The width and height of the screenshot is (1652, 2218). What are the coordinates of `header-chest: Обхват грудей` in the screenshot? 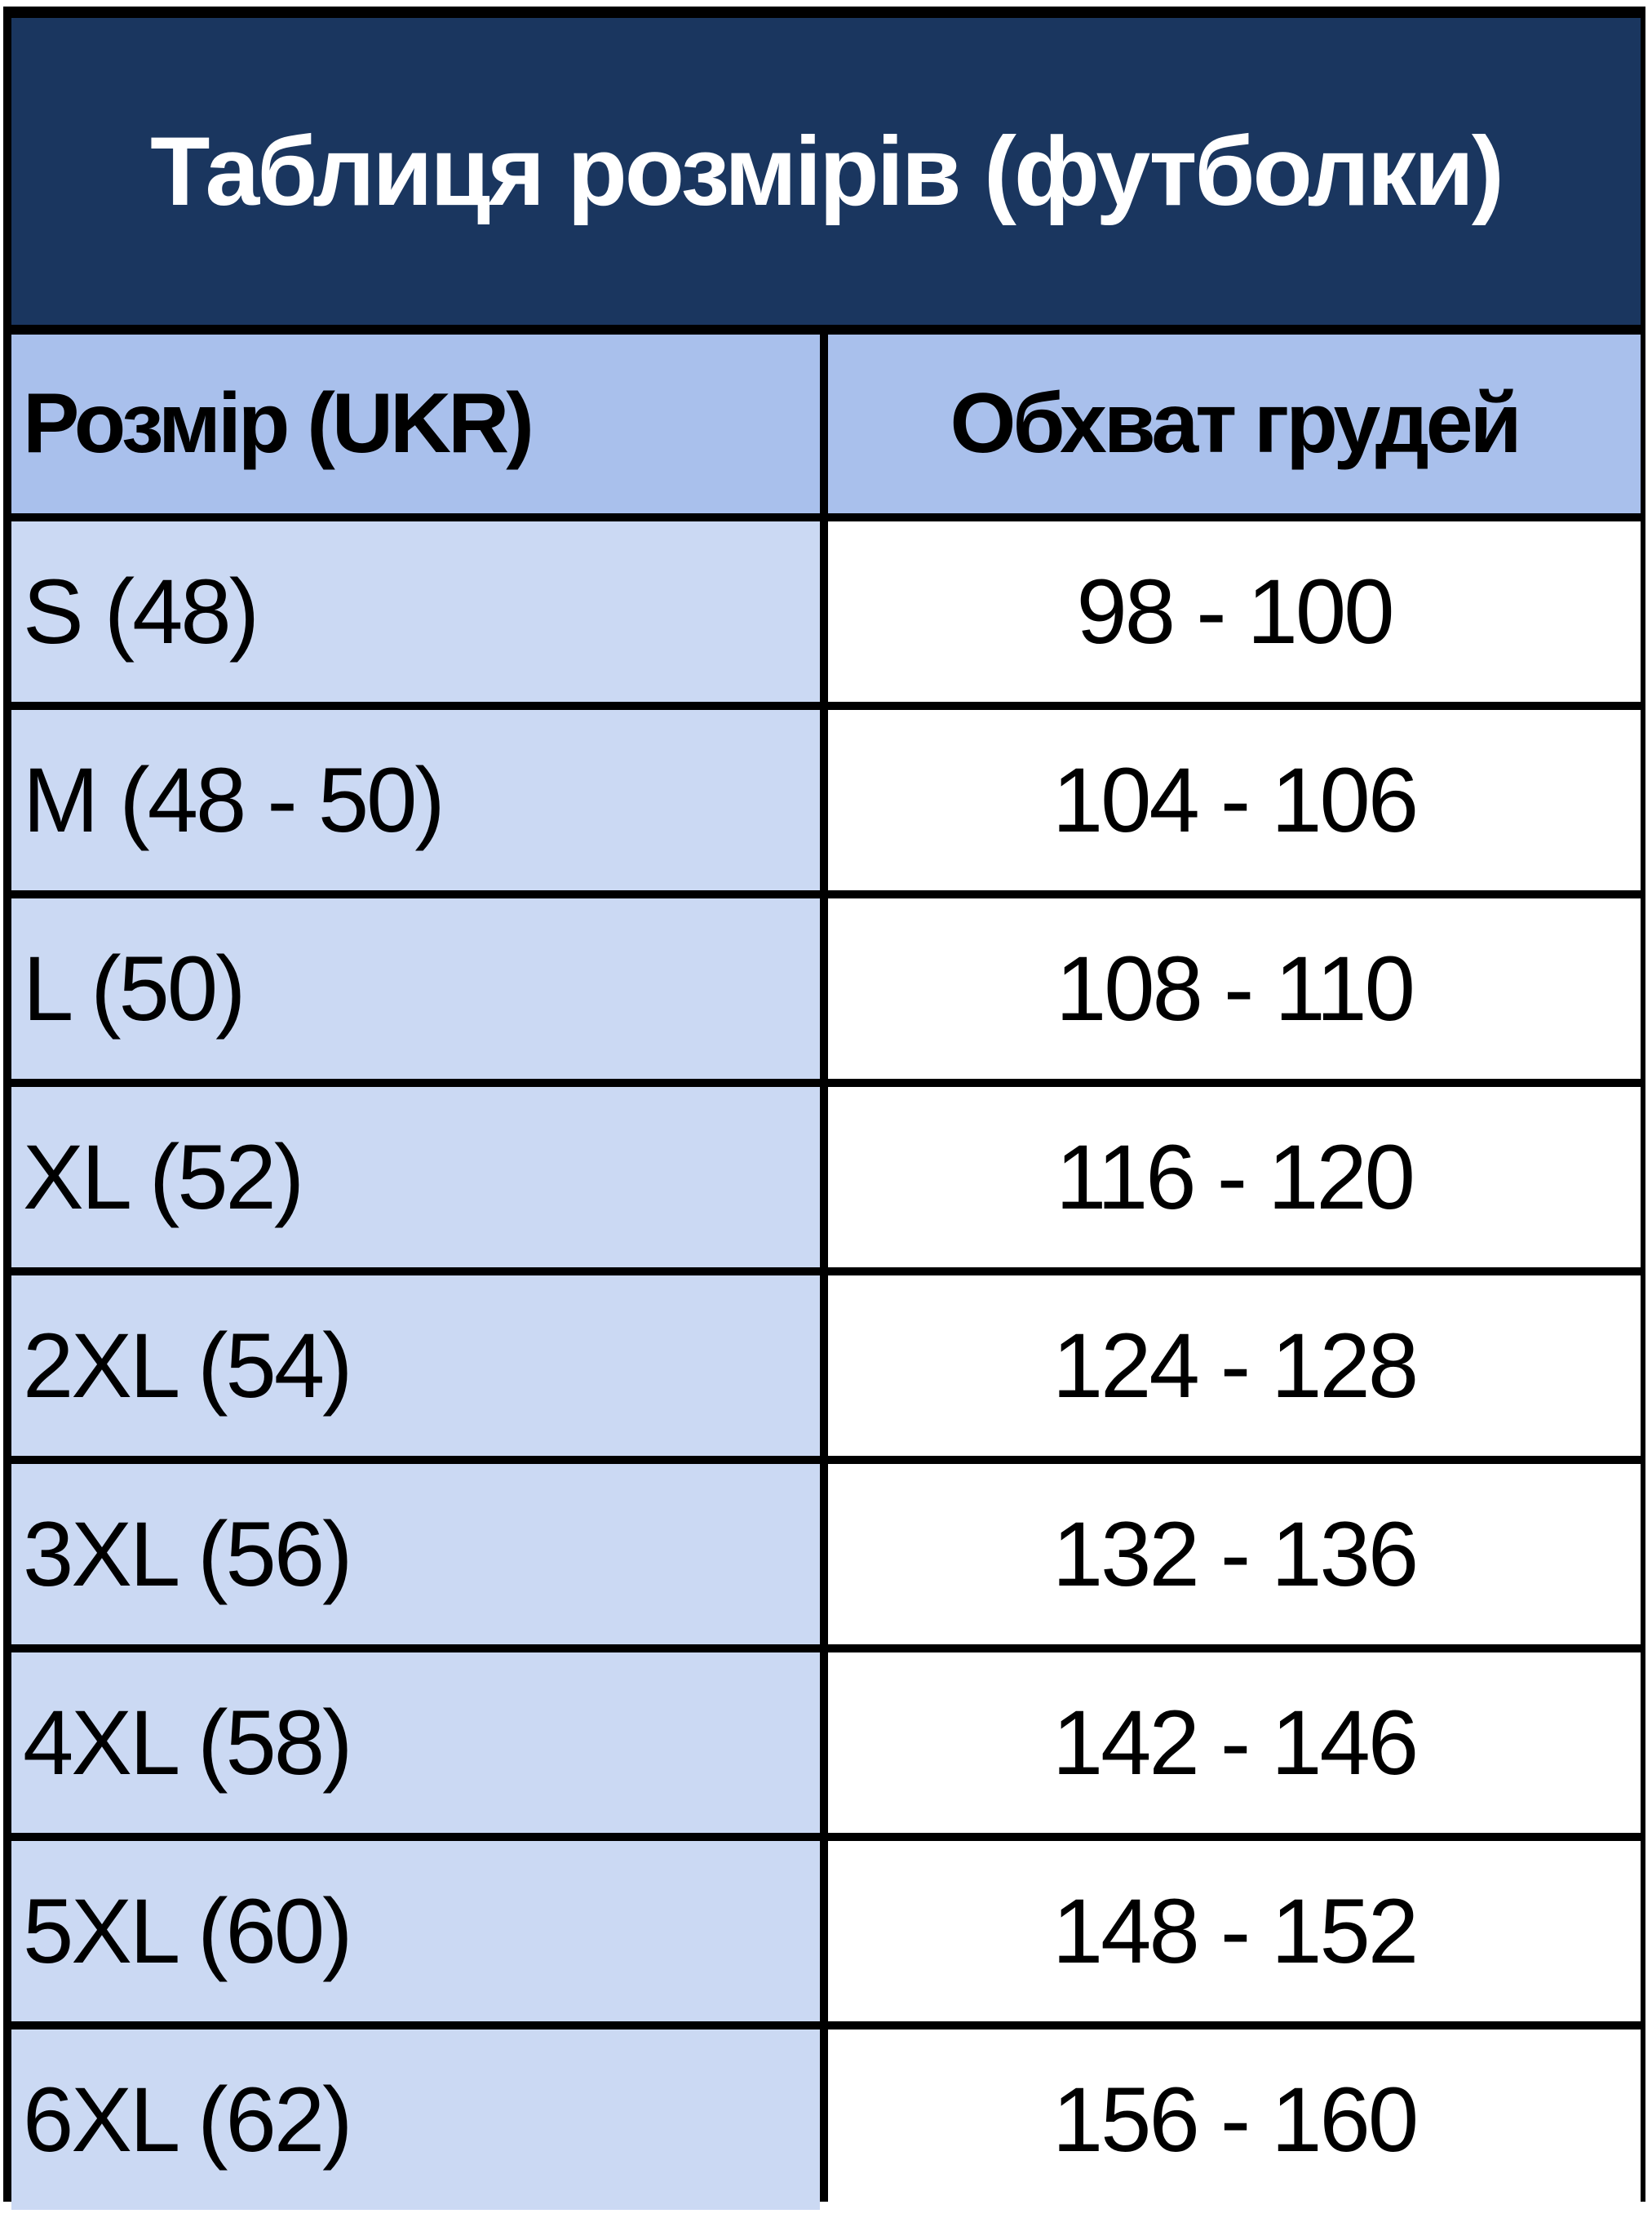 It's located at (1234, 424).